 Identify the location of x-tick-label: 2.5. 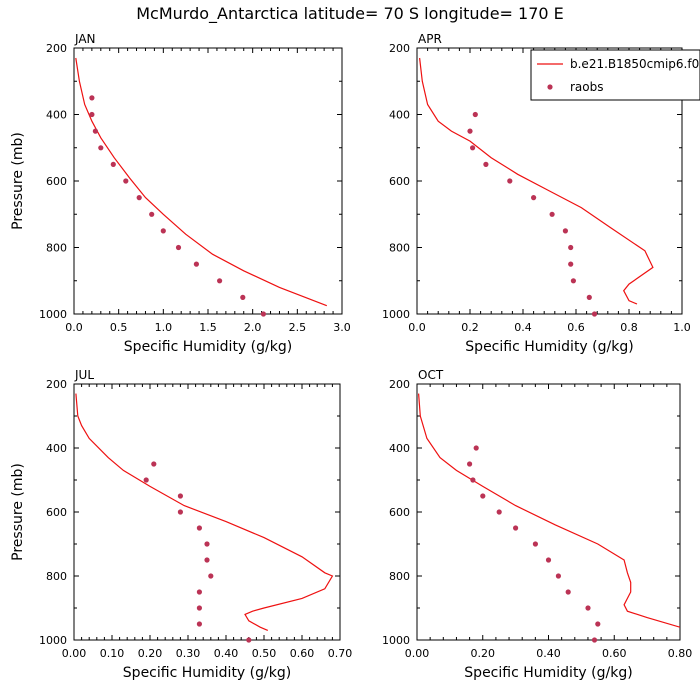
(298, 327).